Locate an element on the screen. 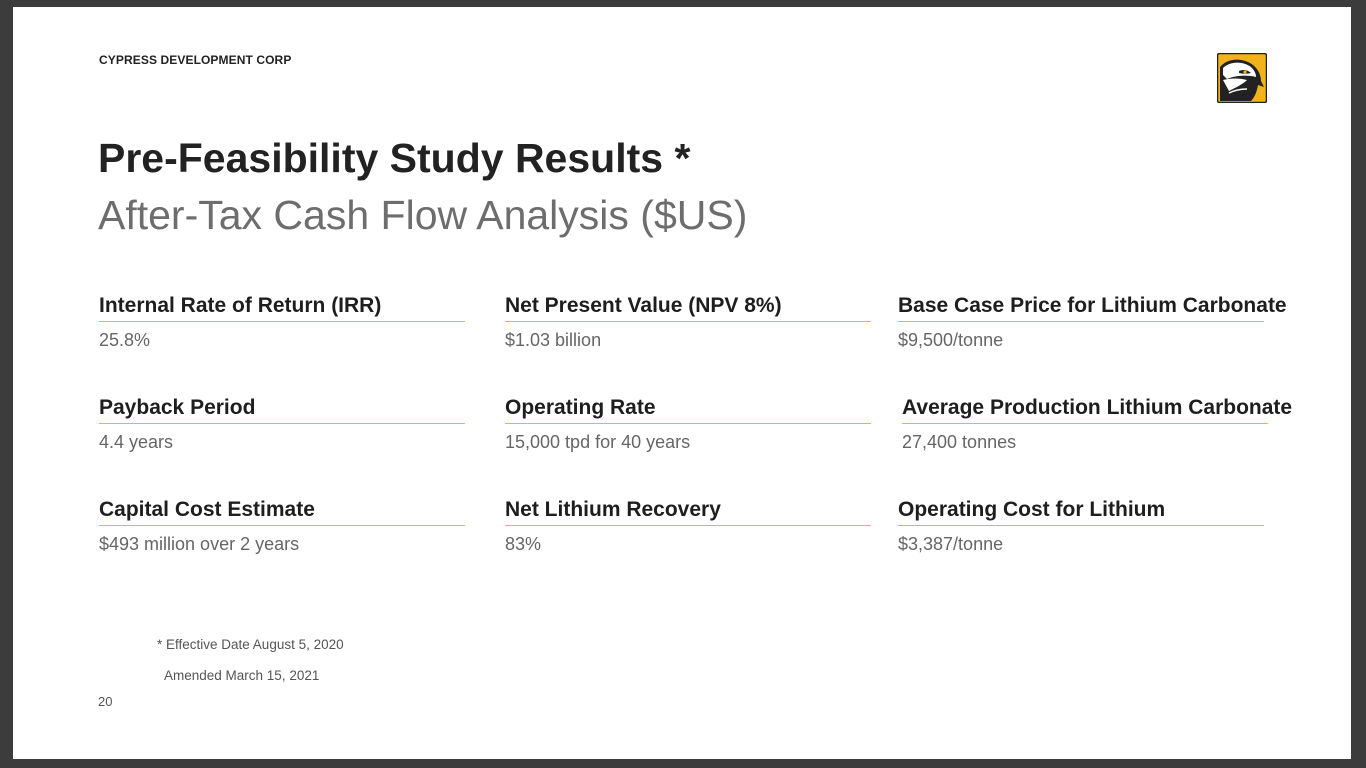 The width and height of the screenshot is (1366, 768). hawk-logo-icon is located at coordinates (1242, 78).